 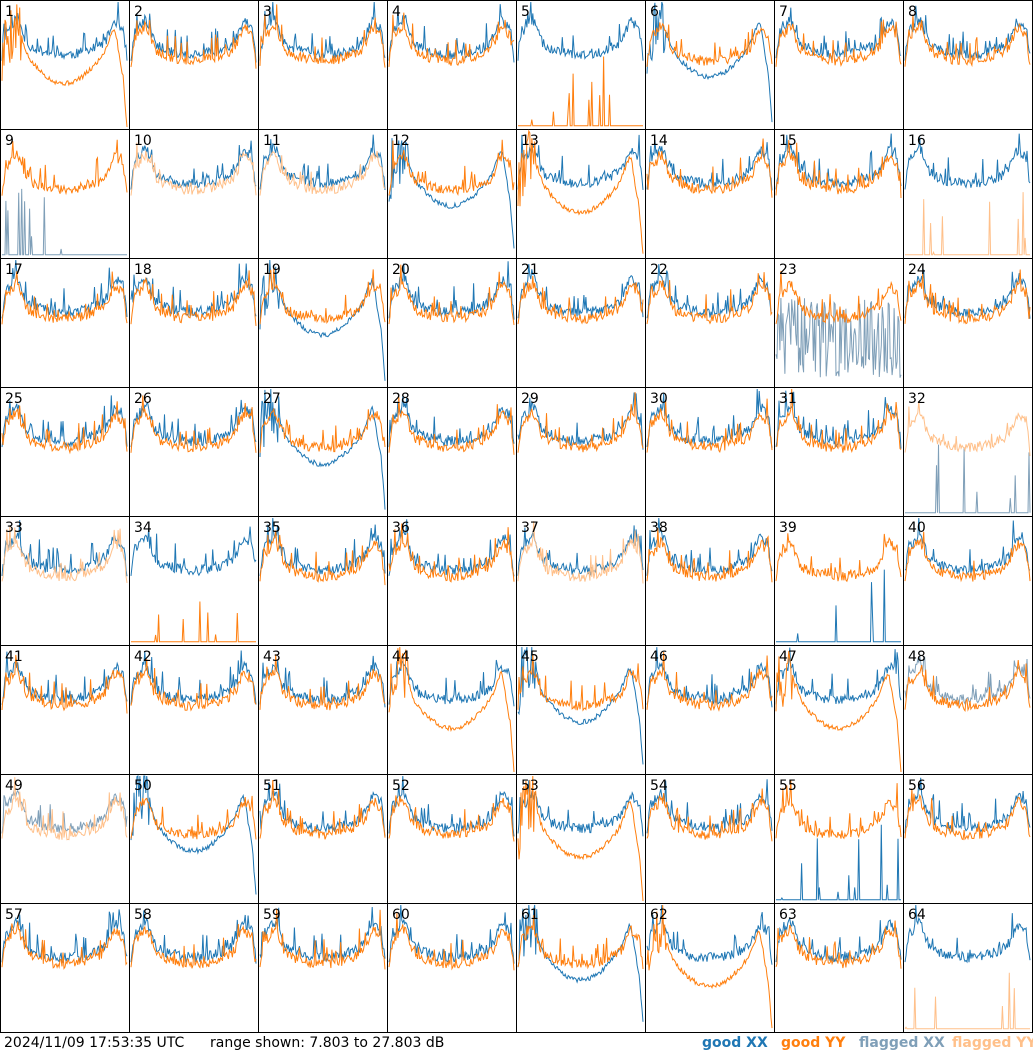 What do you see at coordinates (65, 452) in the screenshot?
I see `panel-25: 25` at bounding box center [65, 452].